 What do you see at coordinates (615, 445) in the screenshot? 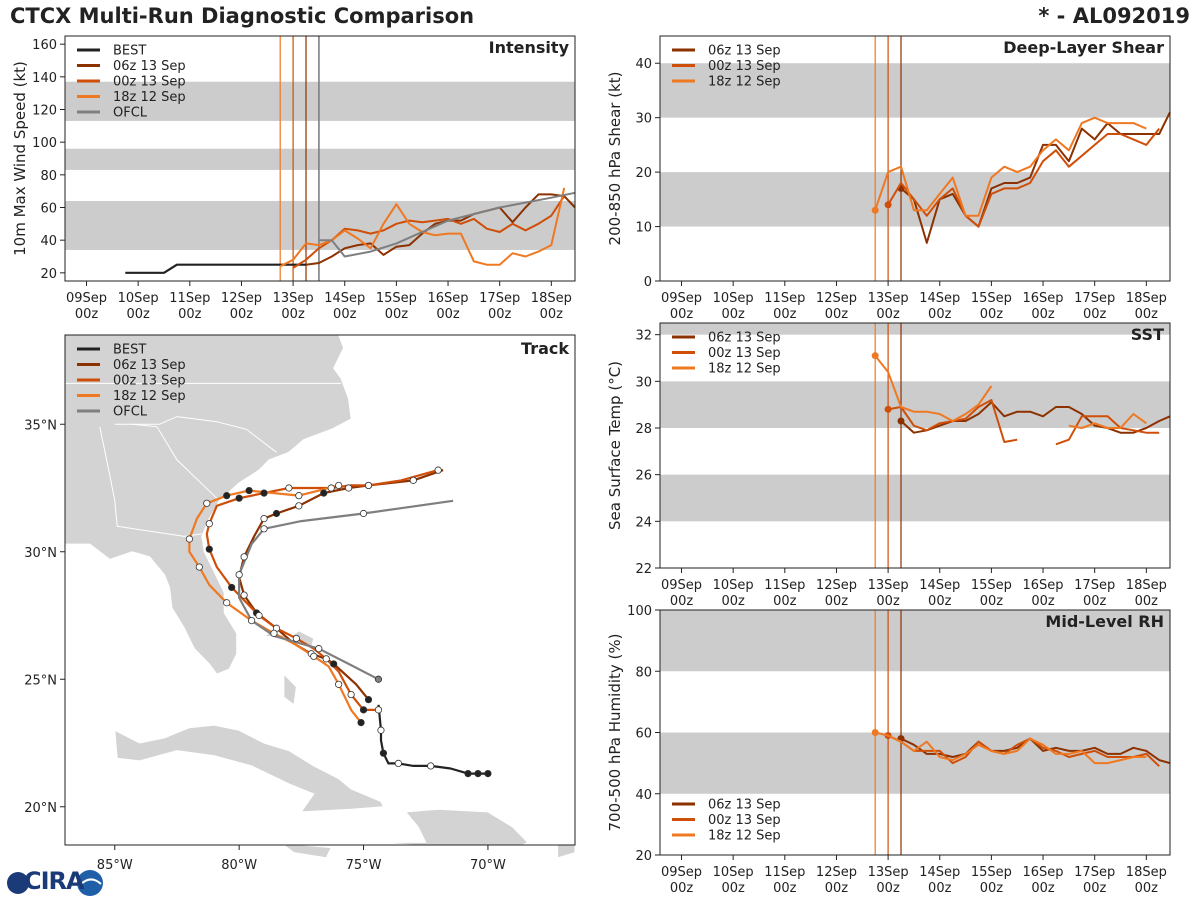
I see `y-axis-label: Sea Surface Temp (°C)` at bounding box center [615, 445].